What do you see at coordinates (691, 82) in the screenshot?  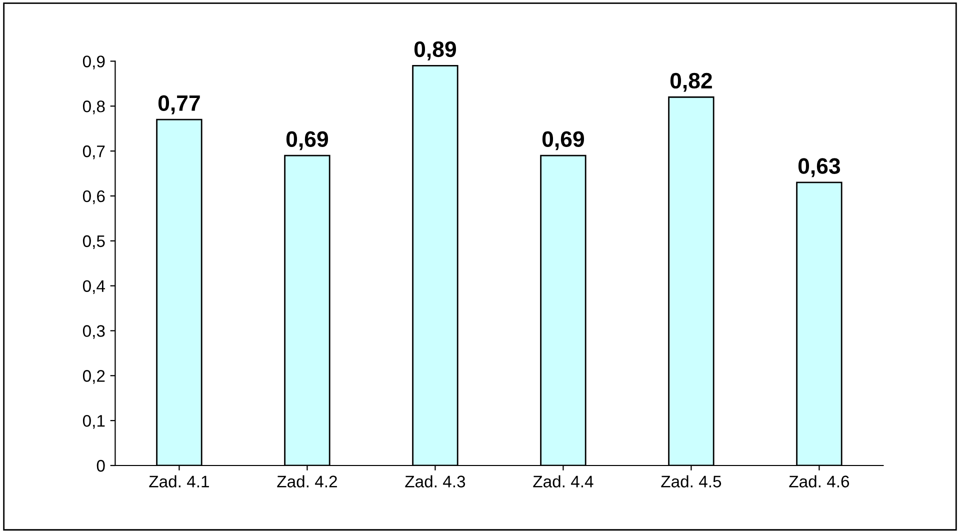 I see `data-label: 0,82` at bounding box center [691, 82].